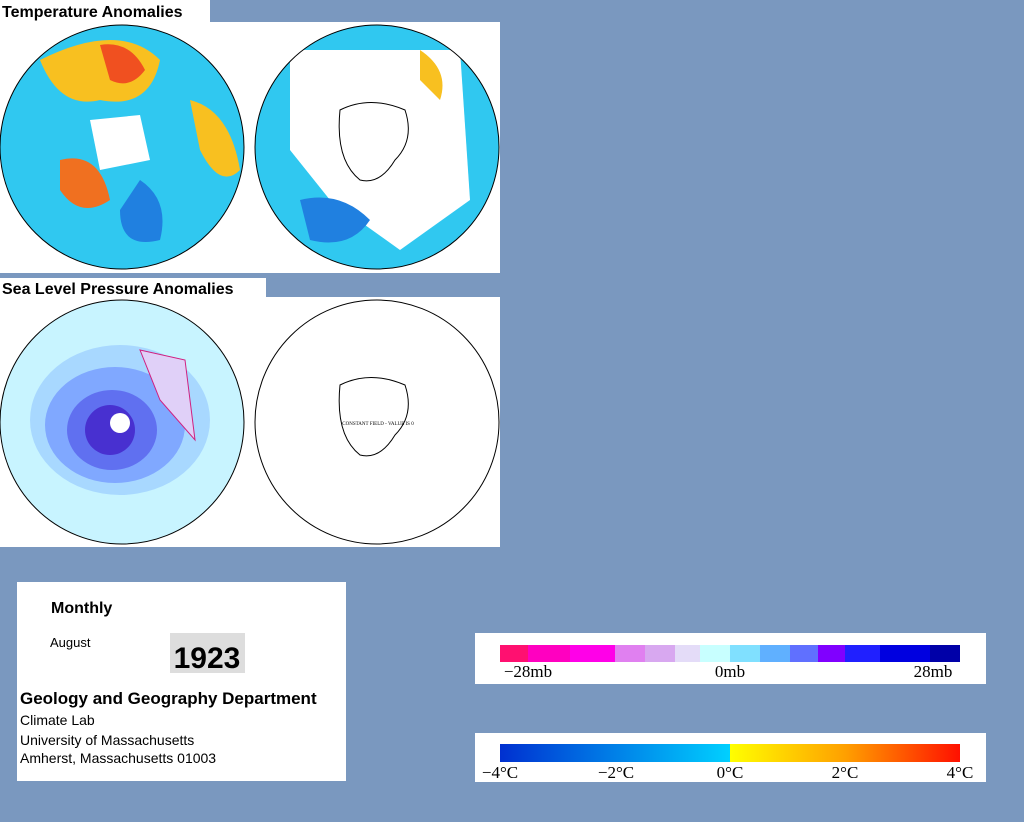 Image resolution: width=1024 pixels, height=822 pixels. I want to click on scale-label: −4°C, so click(500, 772).